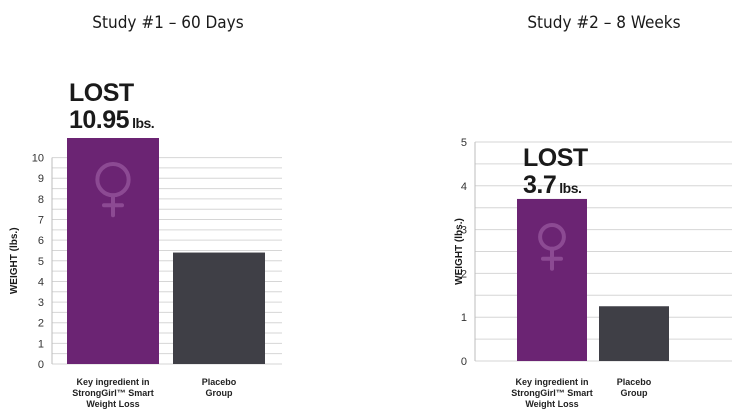  I want to click on annotation-lost-value: 10.95 lbs., so click(111, 120).